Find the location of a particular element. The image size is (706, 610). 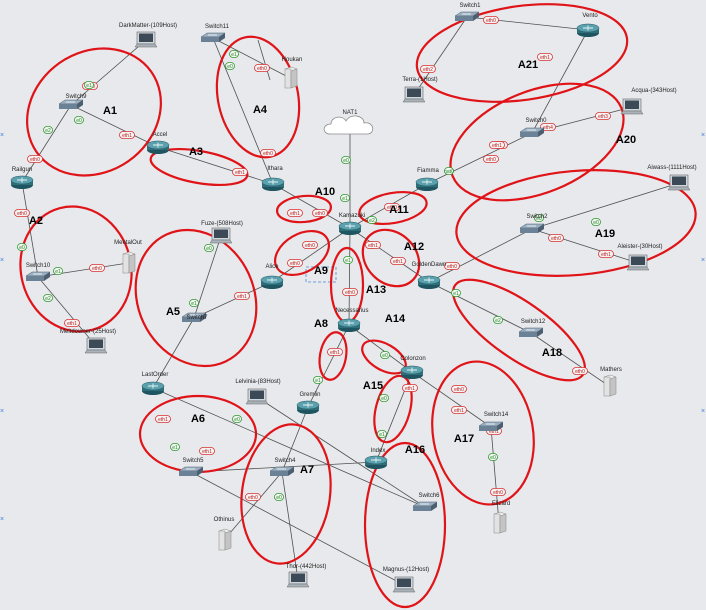

node-switch4: Switch4 is located at coordinates (282, 467).